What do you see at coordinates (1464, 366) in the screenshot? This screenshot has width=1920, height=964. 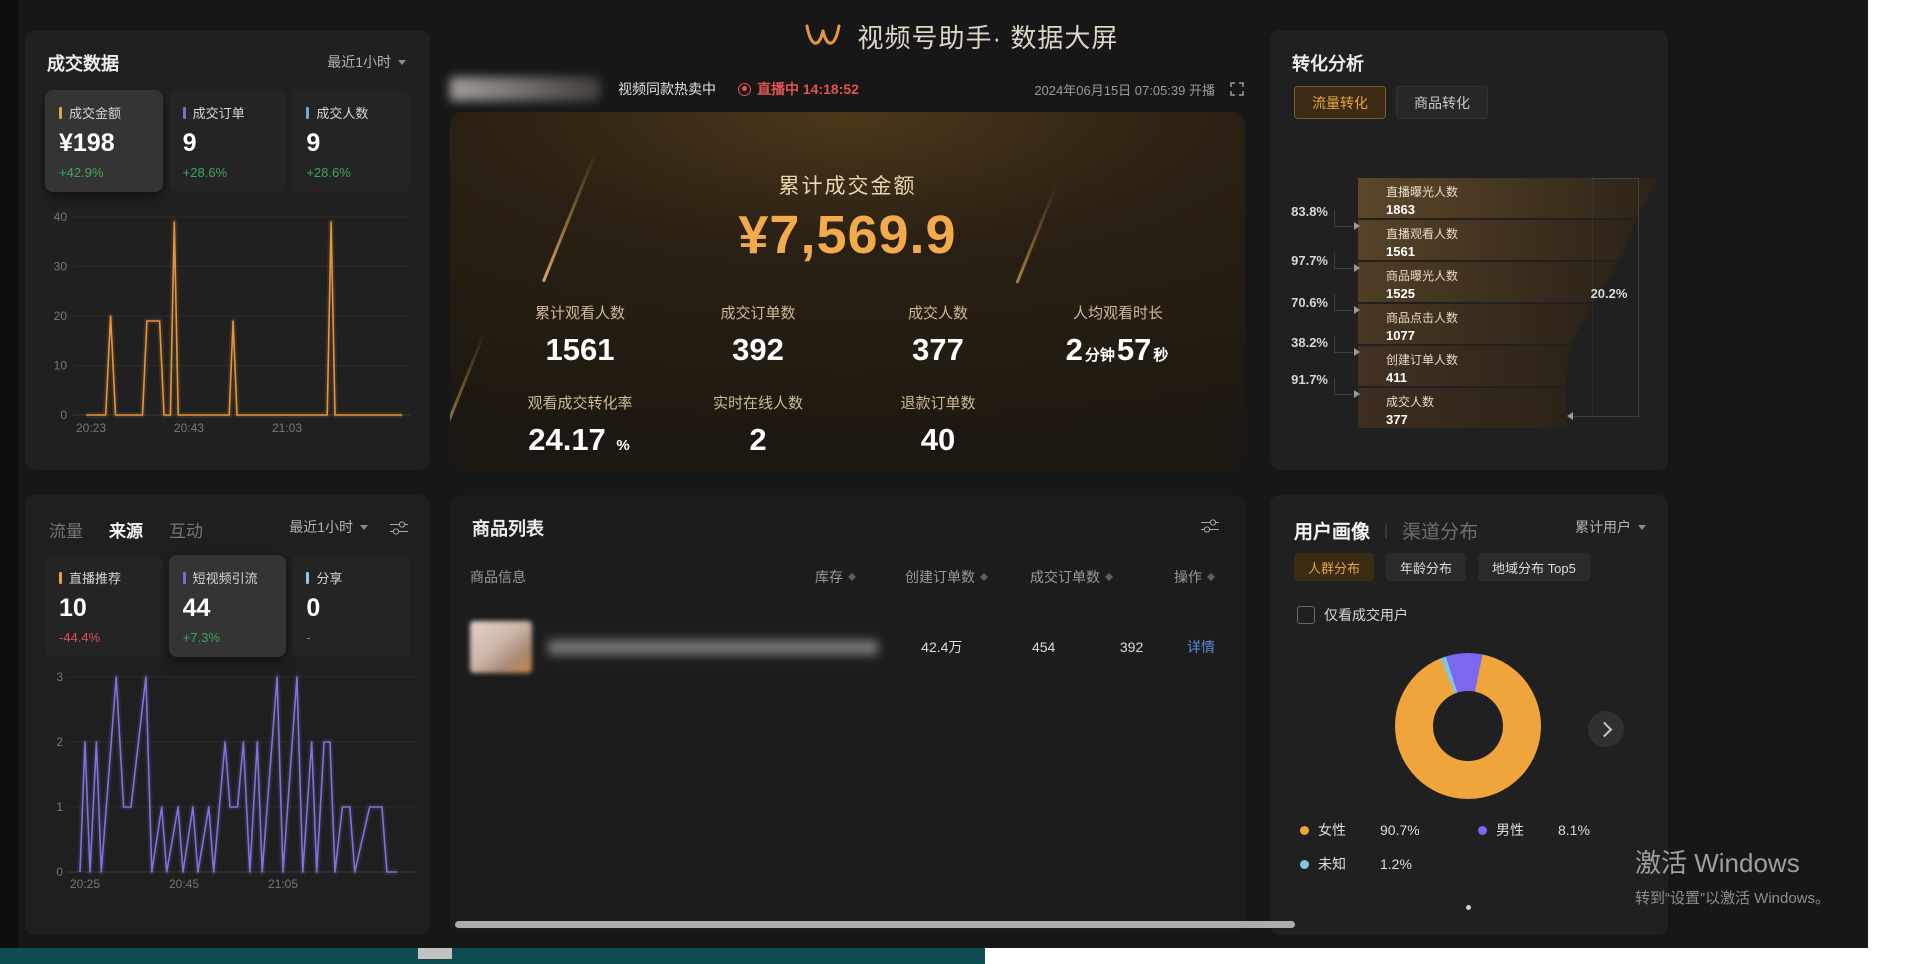 I see `funnel-stage: 创建订单人数 411` at bounding box center [1464, 366].